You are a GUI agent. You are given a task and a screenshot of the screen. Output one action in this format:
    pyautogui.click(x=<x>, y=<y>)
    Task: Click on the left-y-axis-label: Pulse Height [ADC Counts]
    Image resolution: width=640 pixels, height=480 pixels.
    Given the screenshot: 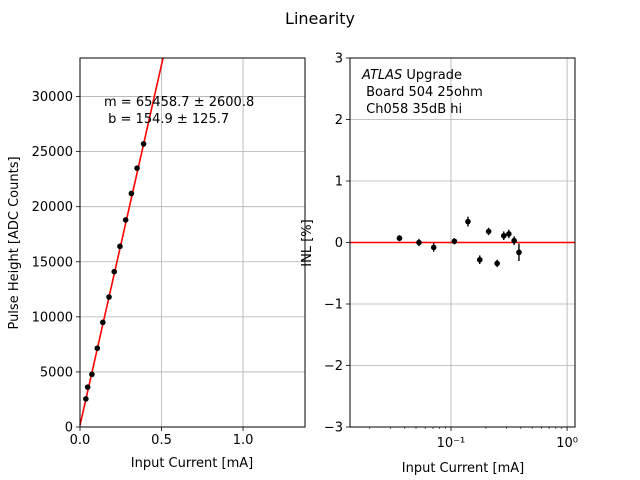 What is the action you would take?
    pyautogui.click(x=14, y=242)
    